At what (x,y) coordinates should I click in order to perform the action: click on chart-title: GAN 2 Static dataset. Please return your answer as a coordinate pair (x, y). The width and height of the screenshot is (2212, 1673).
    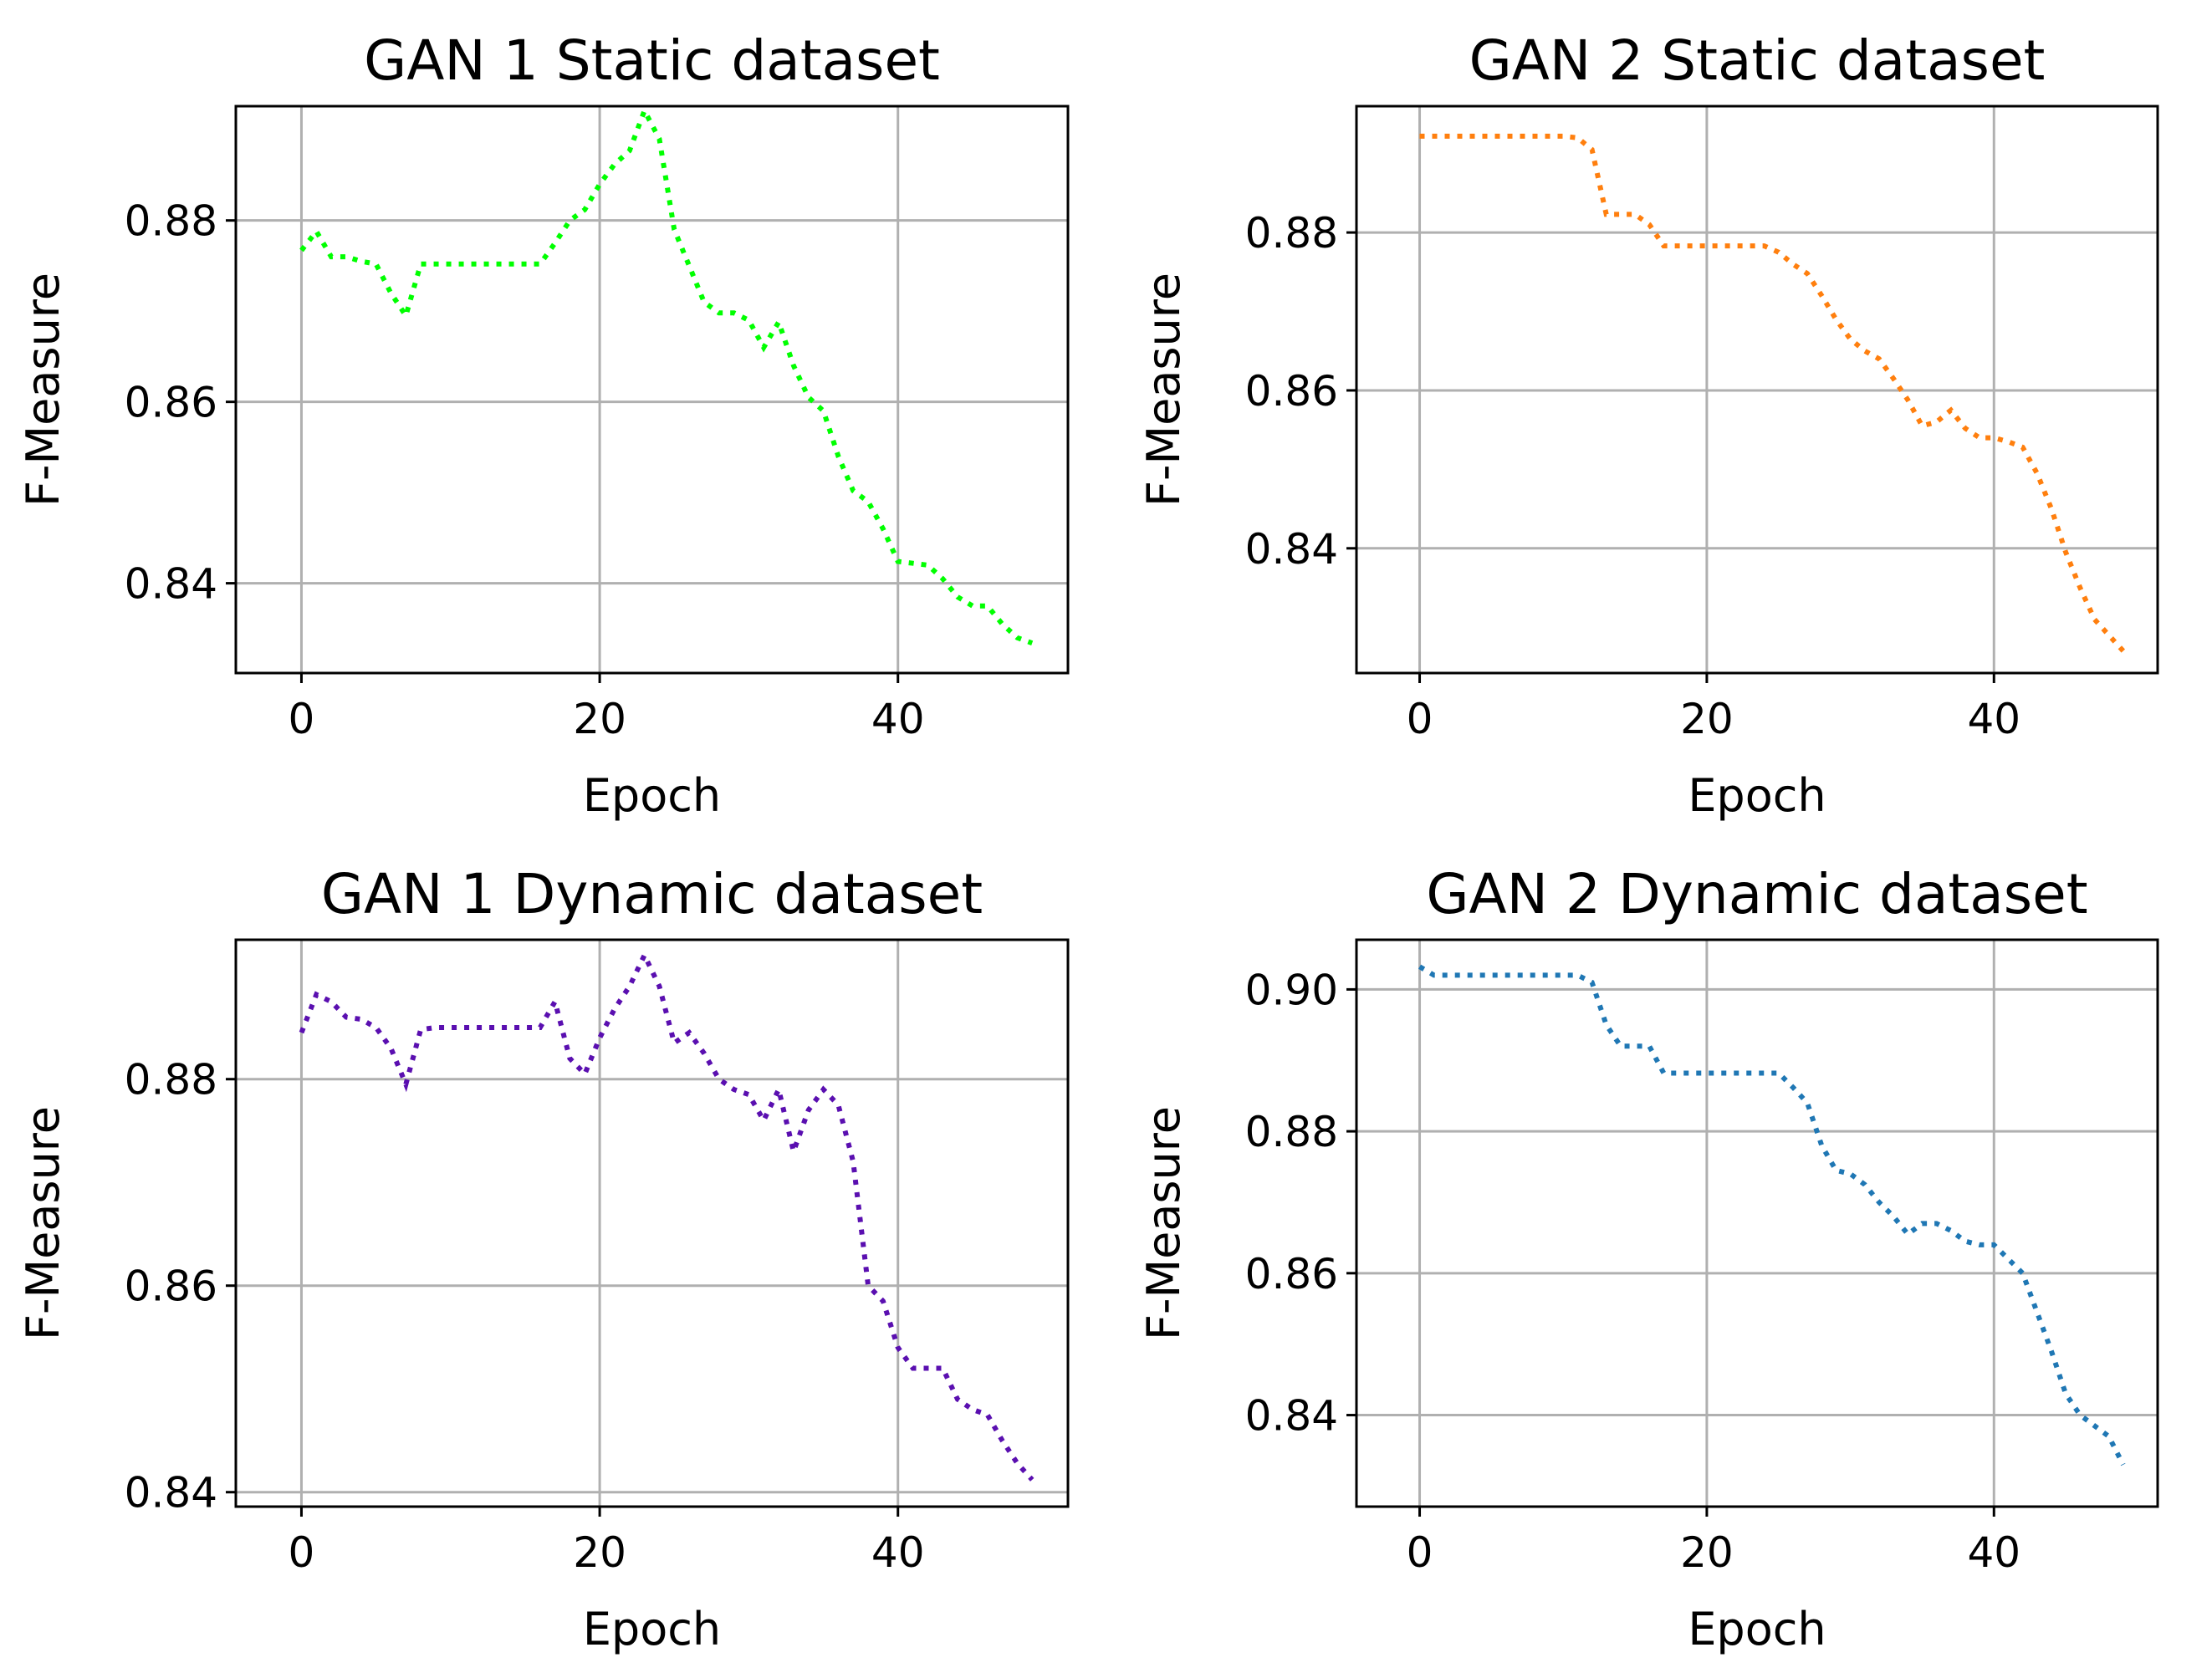
    Looking at the image, I should click on (1758, 60).